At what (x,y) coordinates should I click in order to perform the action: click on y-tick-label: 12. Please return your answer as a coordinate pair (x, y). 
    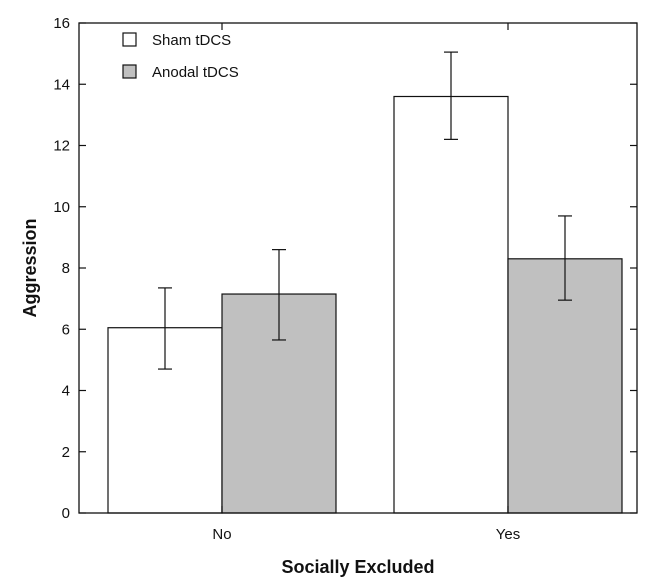
    Looking at the image, I should click on (61, 146).